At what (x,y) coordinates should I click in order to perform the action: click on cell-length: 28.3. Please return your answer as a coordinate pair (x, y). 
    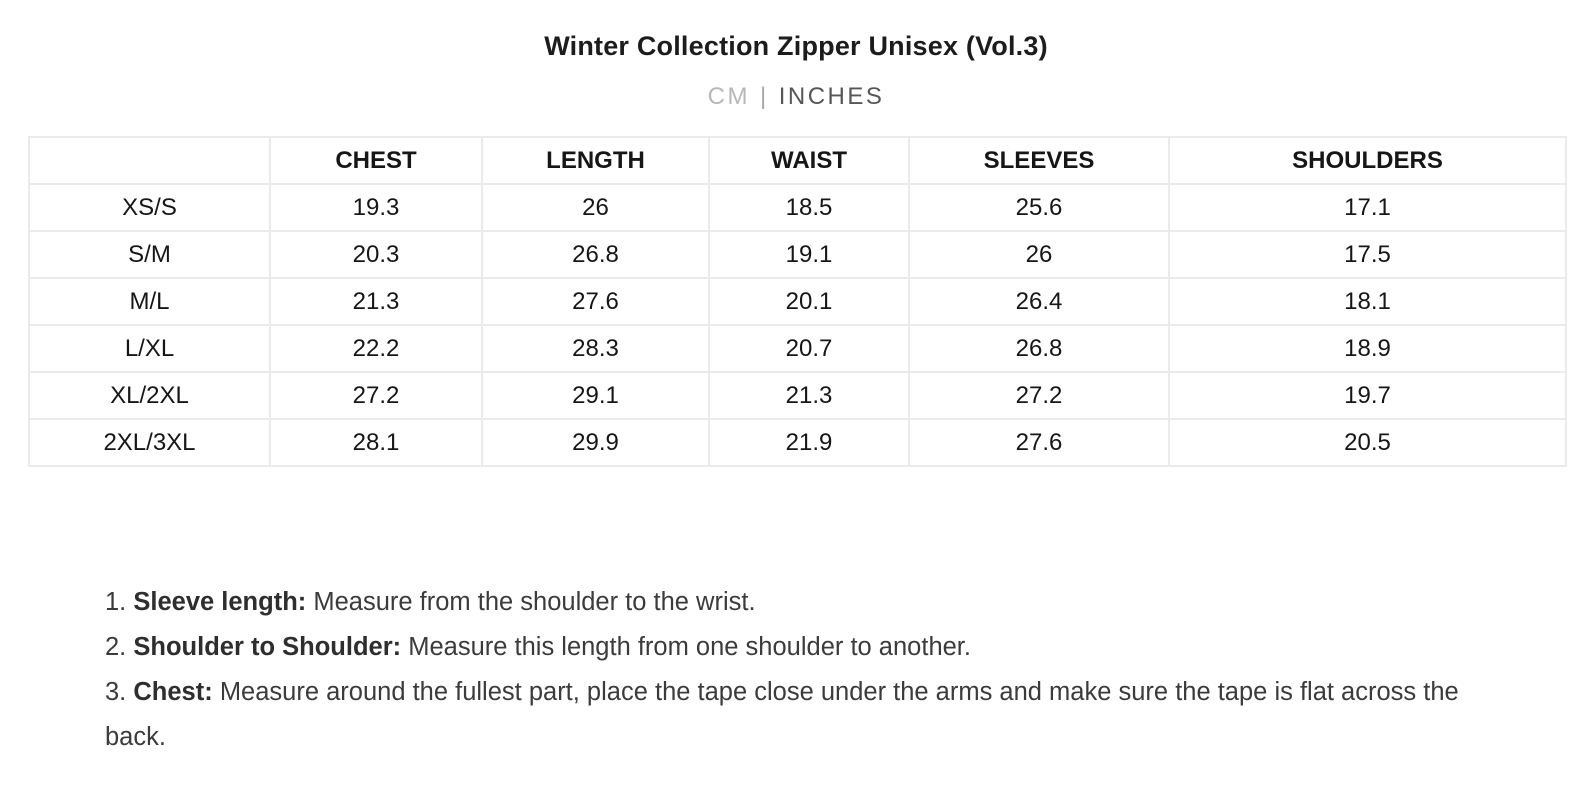
    Looking at the image, I should click on (595, 348).